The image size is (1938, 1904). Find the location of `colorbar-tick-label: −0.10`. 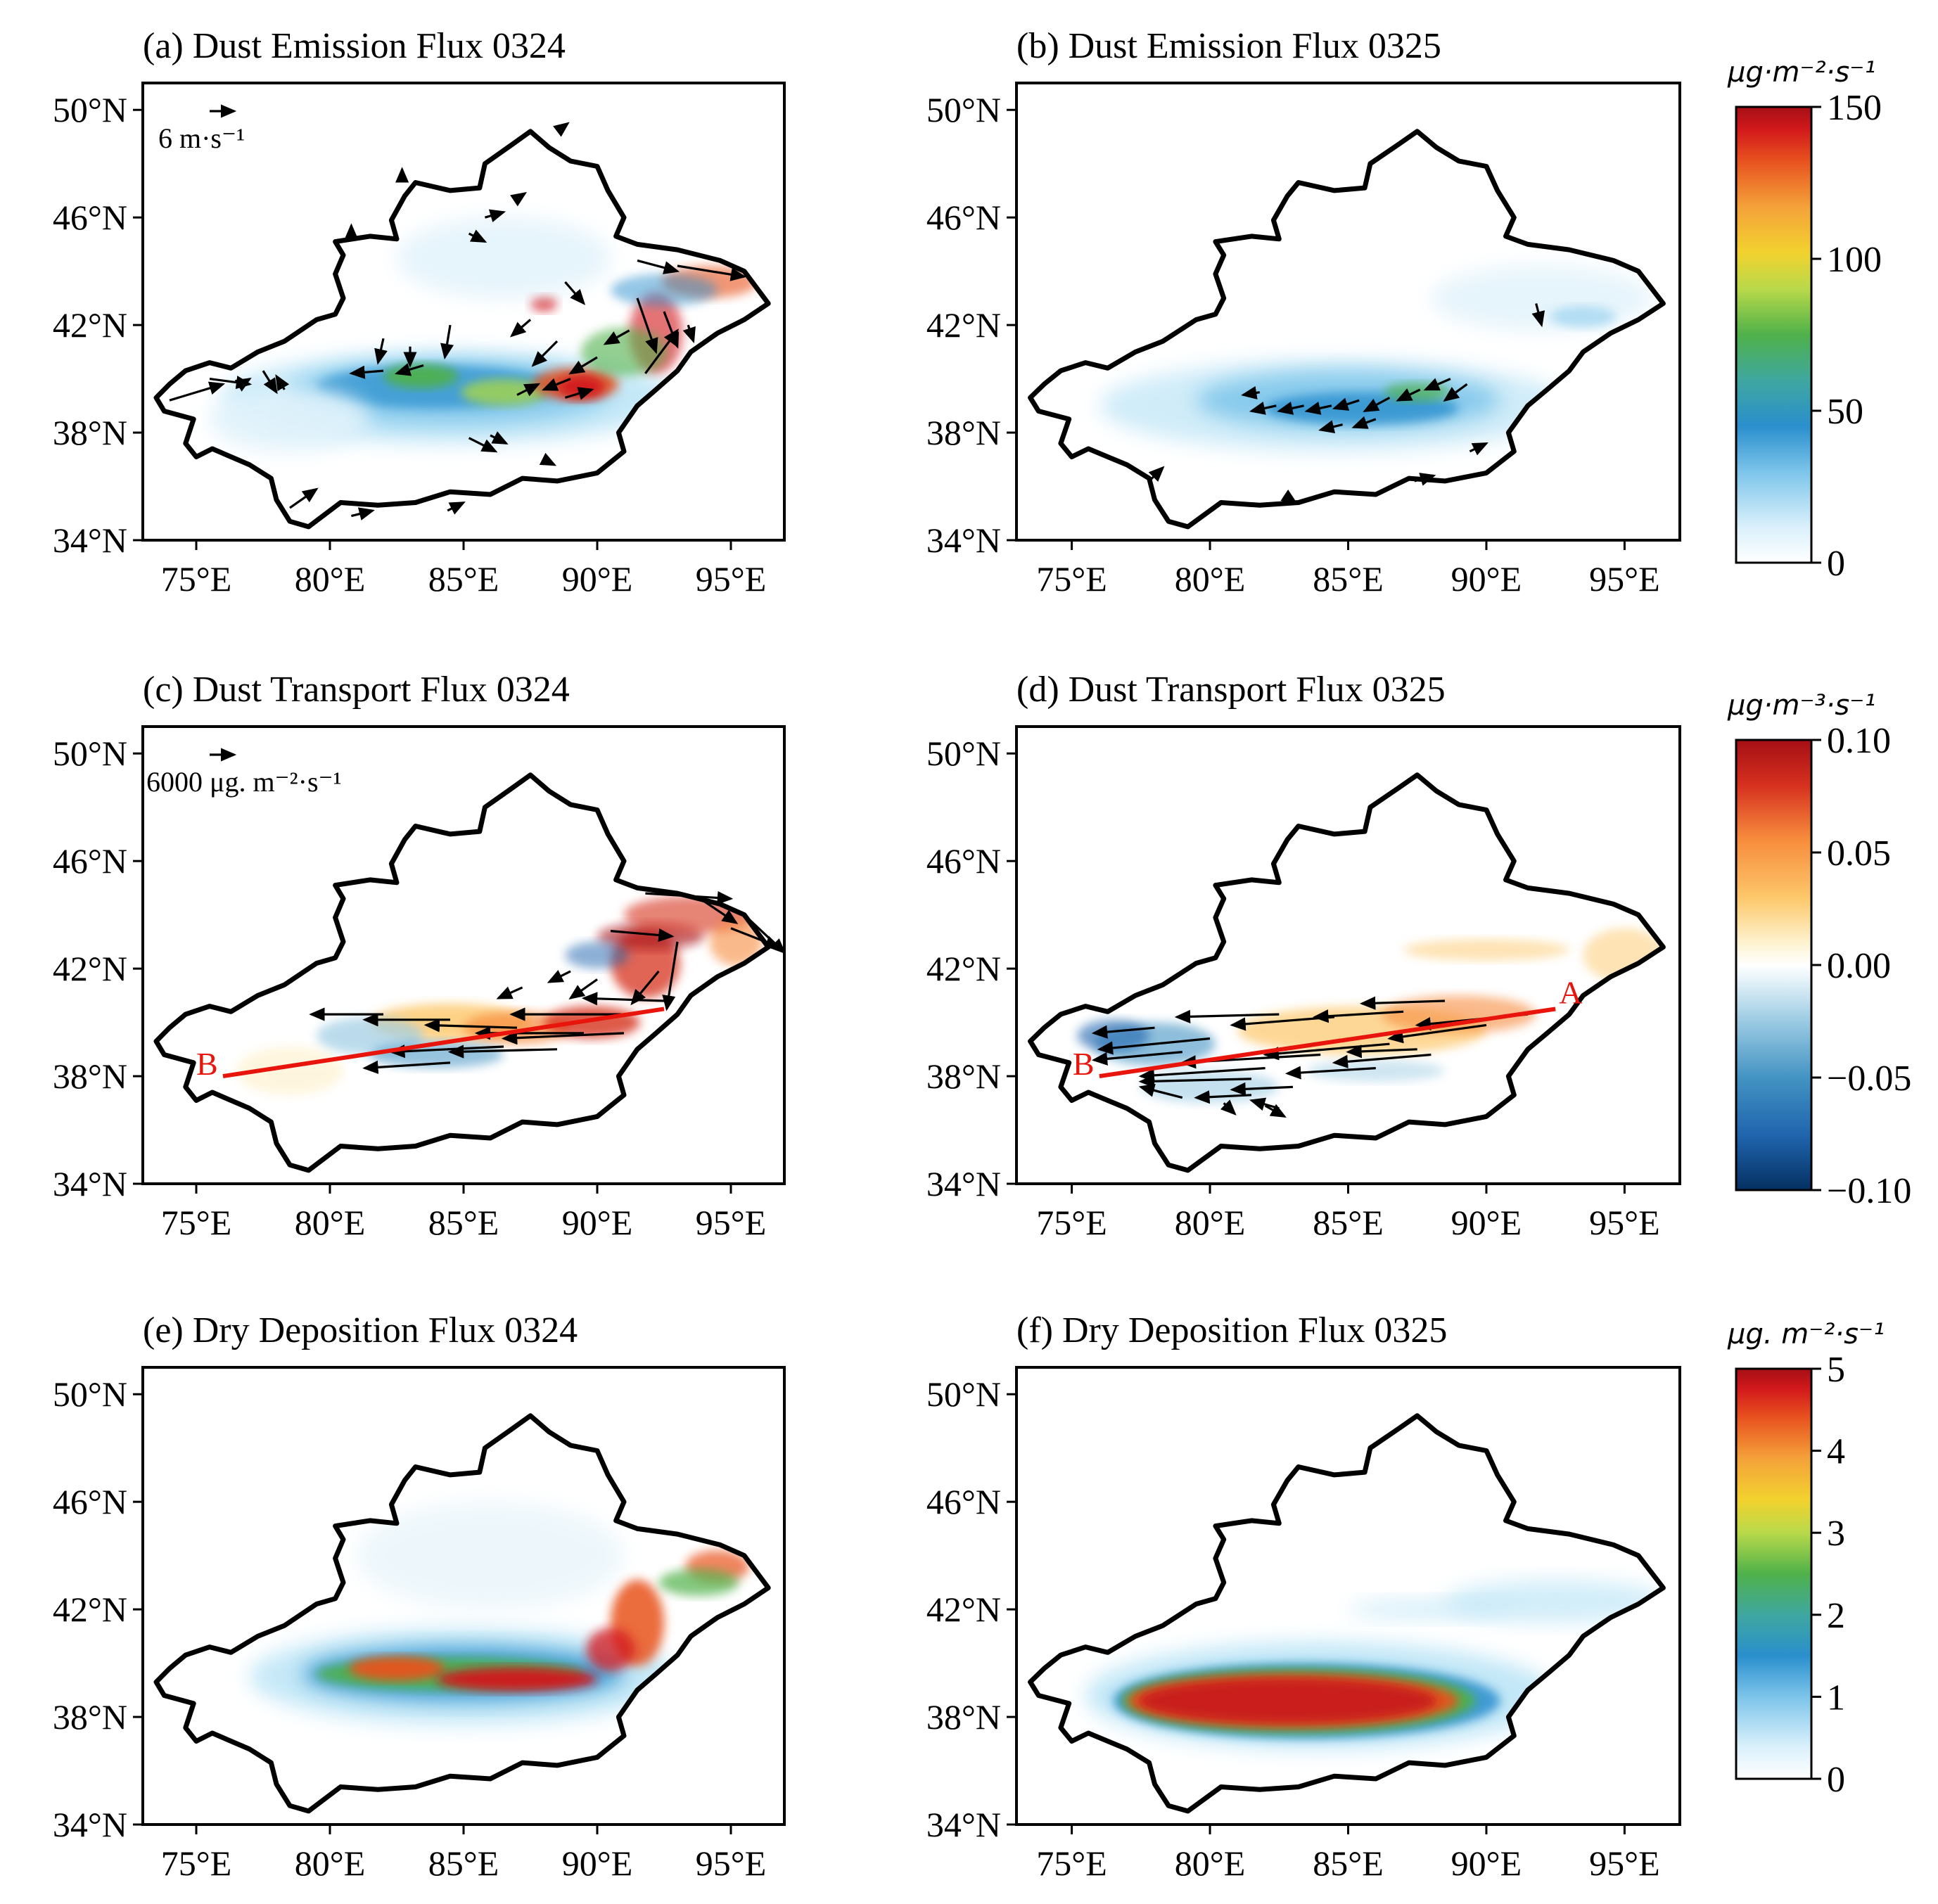

colorbar-tick-label: −0.10 is located at coordinates (1869, 1191).